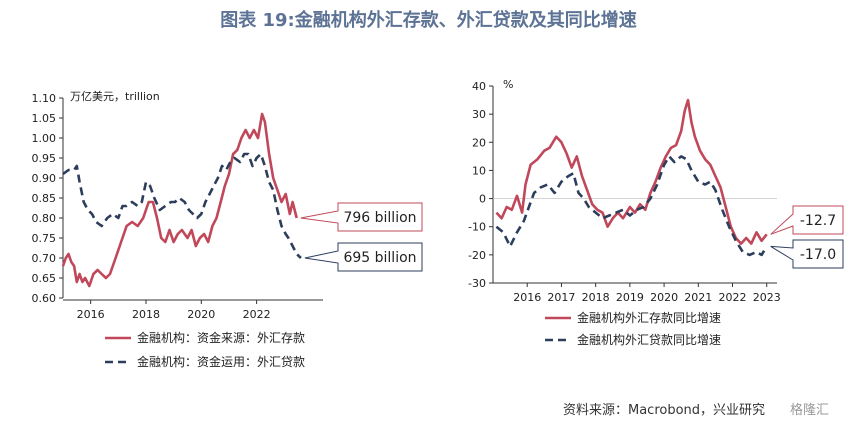 This screenshot has height=428, width=857. What do you see at coordinates (479, 170) in the screenshot?
I see `y-tick-label: 10` at bounding box center [479, 170].